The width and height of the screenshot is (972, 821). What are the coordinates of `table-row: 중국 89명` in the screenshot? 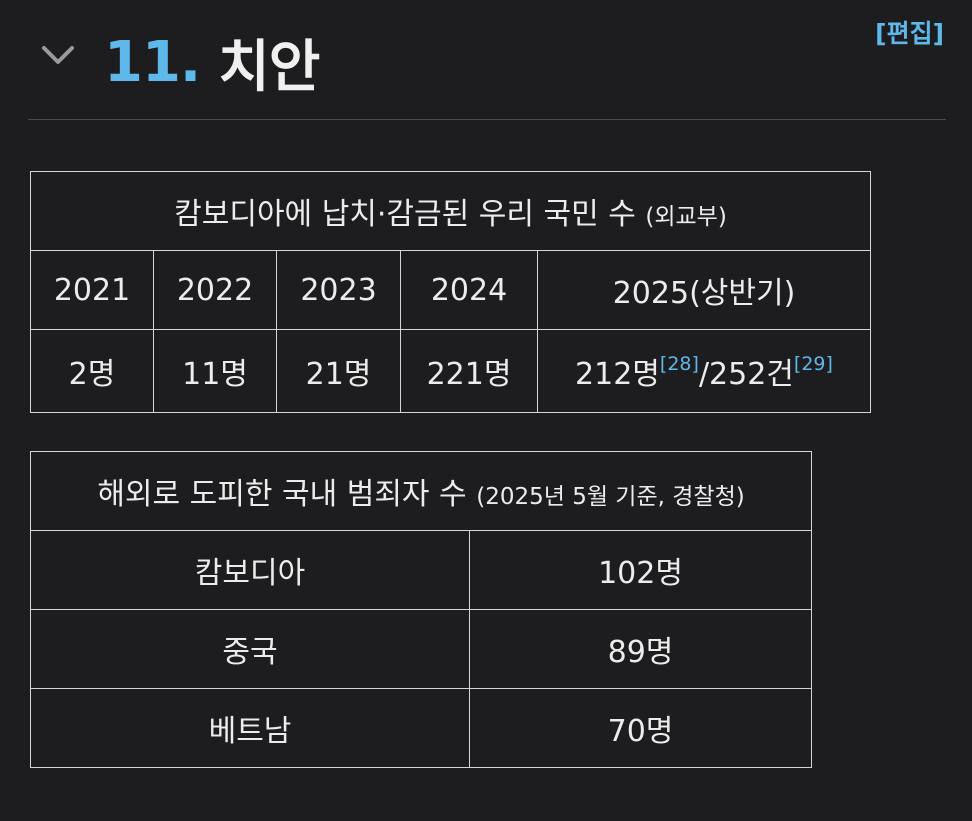 It's located at (421, 649).